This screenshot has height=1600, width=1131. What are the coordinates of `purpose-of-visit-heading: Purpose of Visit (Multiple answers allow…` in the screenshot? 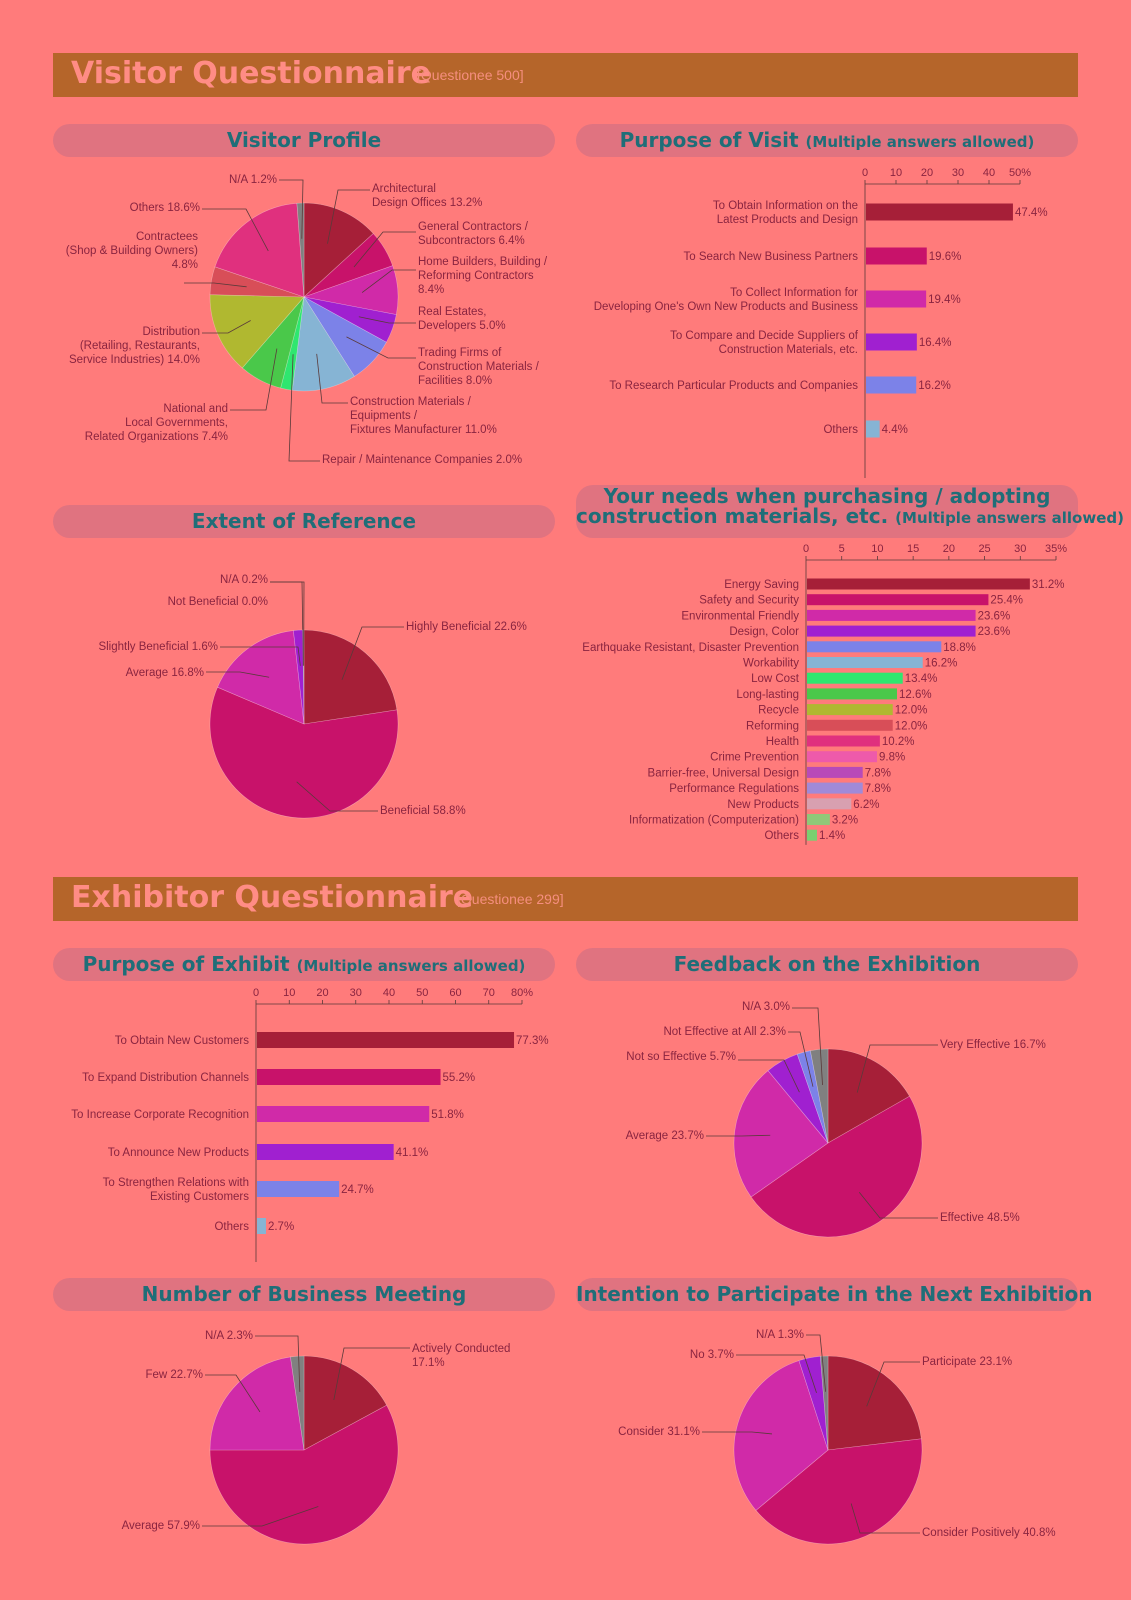 It's located at (827, 140).